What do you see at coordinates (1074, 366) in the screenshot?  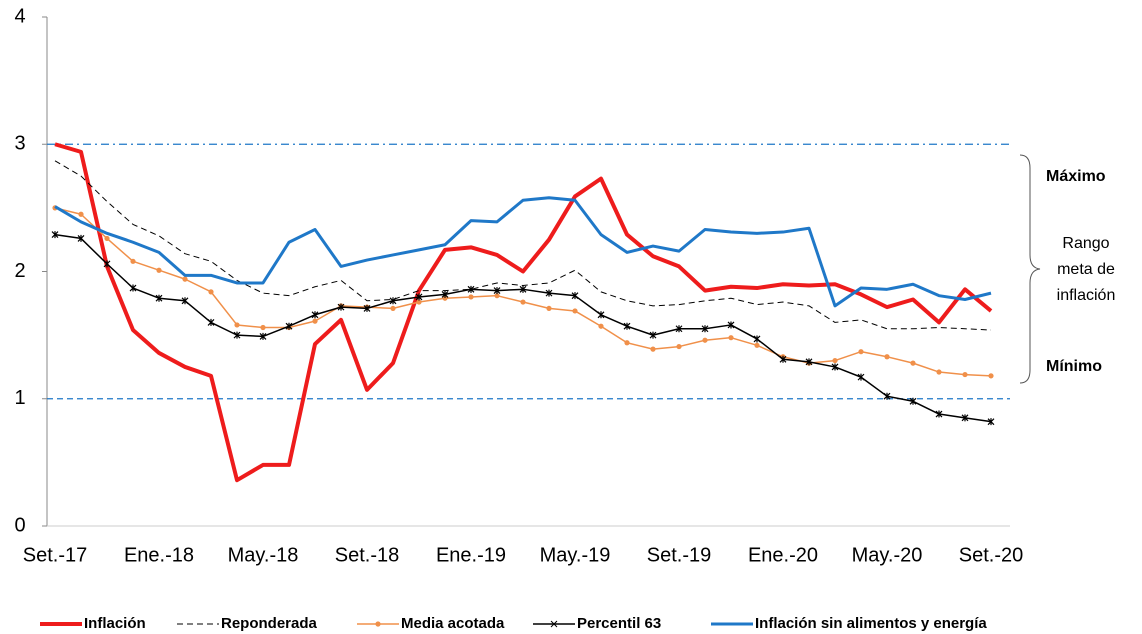 I see `annotation-min: Mínimo` at bounding box center [1074, 366].